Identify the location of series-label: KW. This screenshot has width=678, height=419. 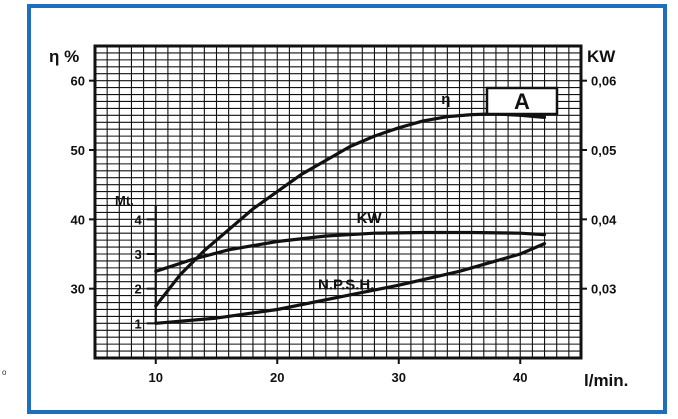
(370, 218).